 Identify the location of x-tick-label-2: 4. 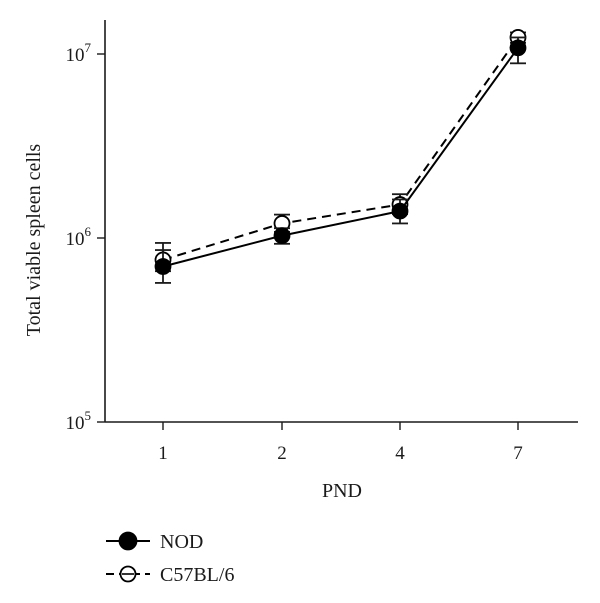
(400, 453).